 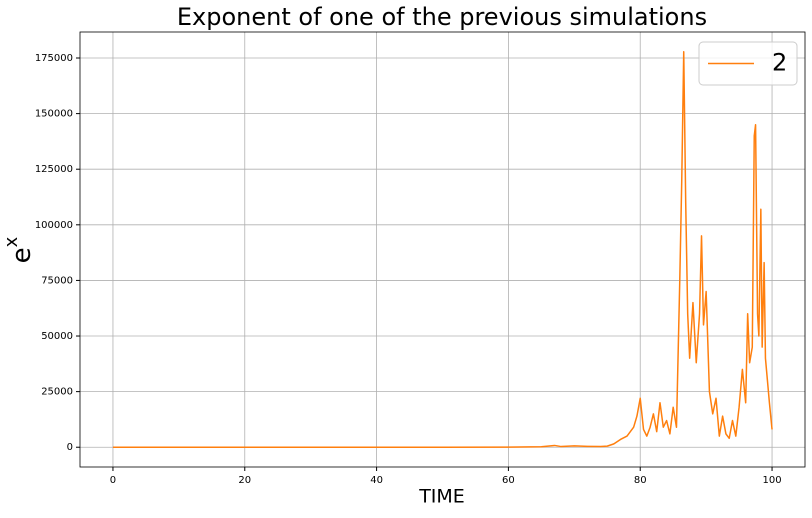 What do you see at coordinates (22, 255) in the screenshot?
I see `y-label-base: e` at bounding box center [22, 255].